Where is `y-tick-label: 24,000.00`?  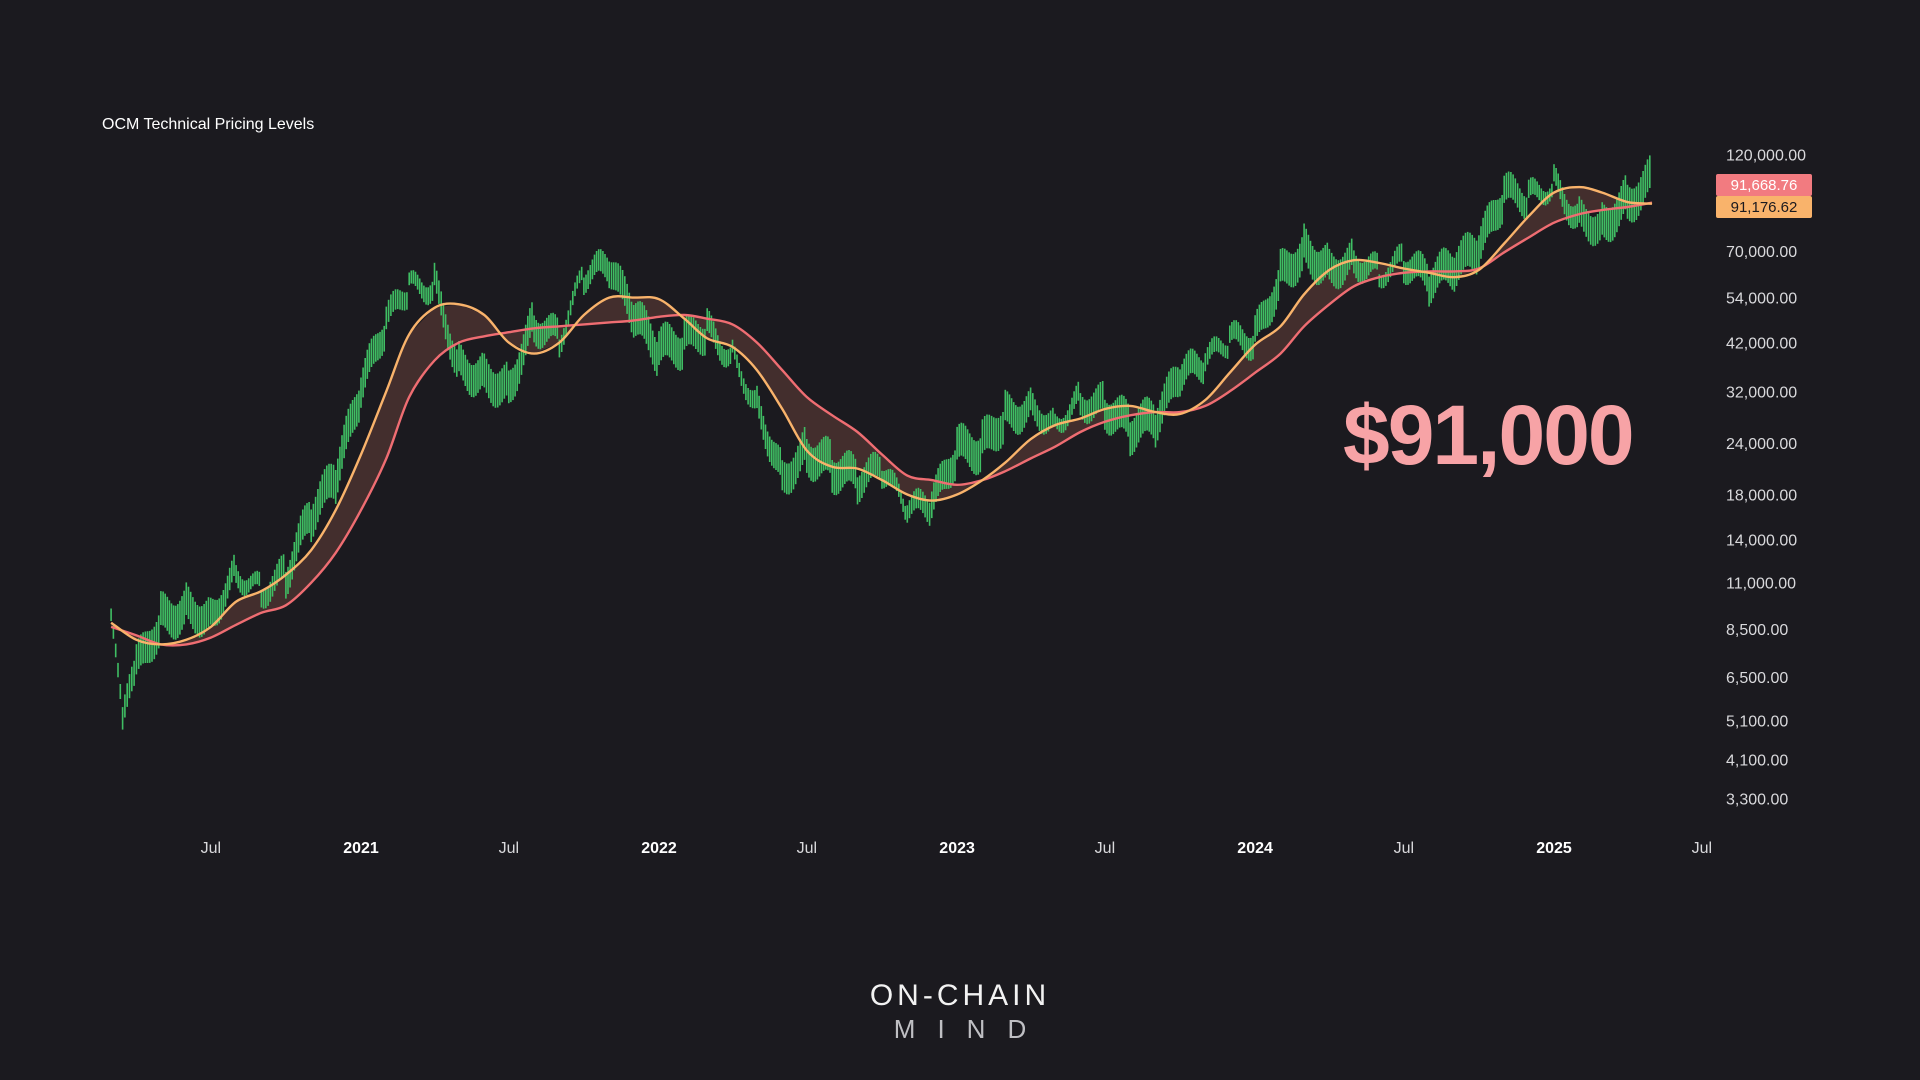 y-tick-label: 24,000.00 is located at coordinates (1761, 444).